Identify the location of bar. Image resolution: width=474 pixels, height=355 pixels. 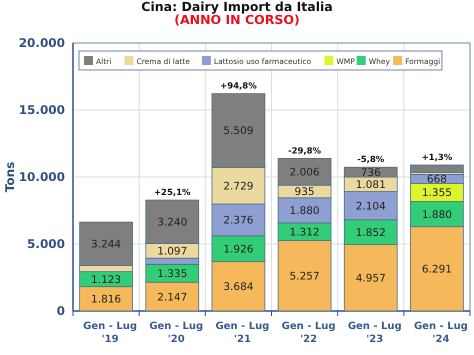
(437, 168).